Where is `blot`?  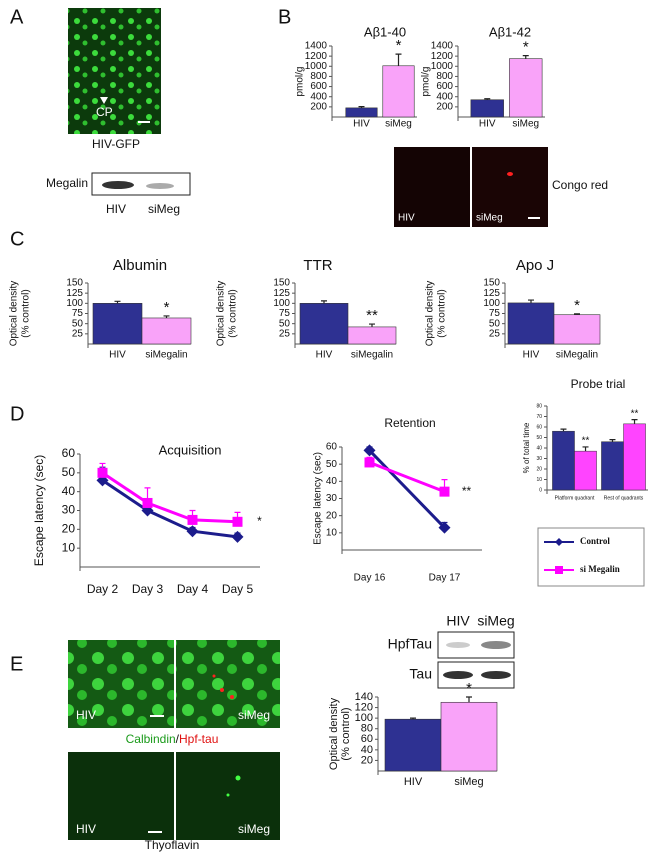
blot is located at coordinates (141, 184).